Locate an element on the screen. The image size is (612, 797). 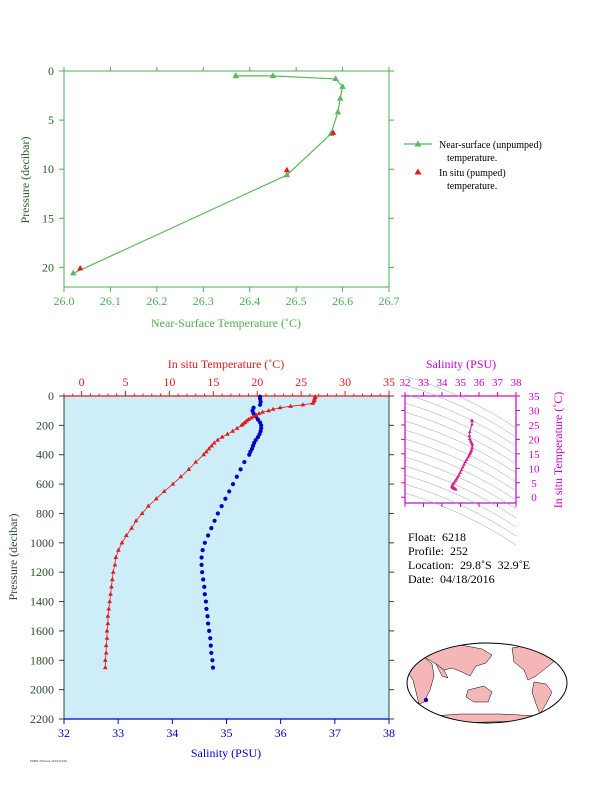
near-surface-plot-frame is located at coordinates (226, 179).